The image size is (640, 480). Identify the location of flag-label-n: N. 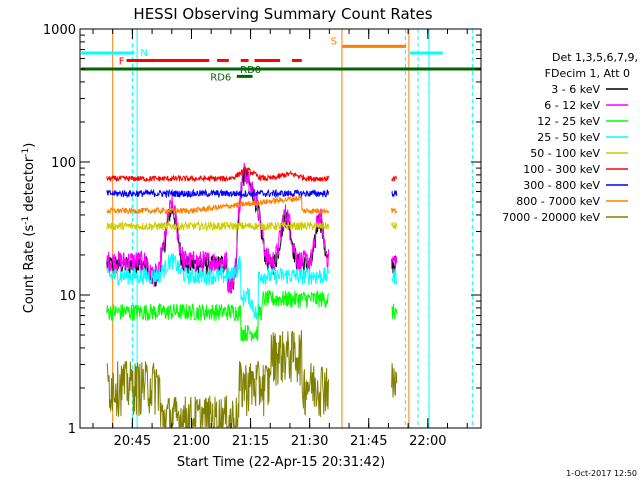
(143, 53).